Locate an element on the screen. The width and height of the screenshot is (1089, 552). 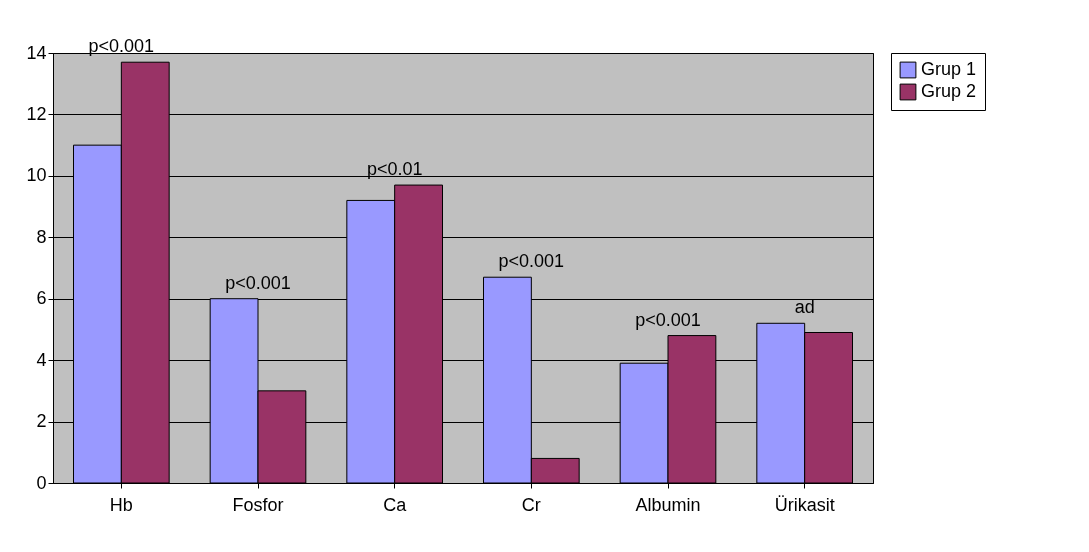
y-tick-label: 12 is located at coordinates (36, 113).